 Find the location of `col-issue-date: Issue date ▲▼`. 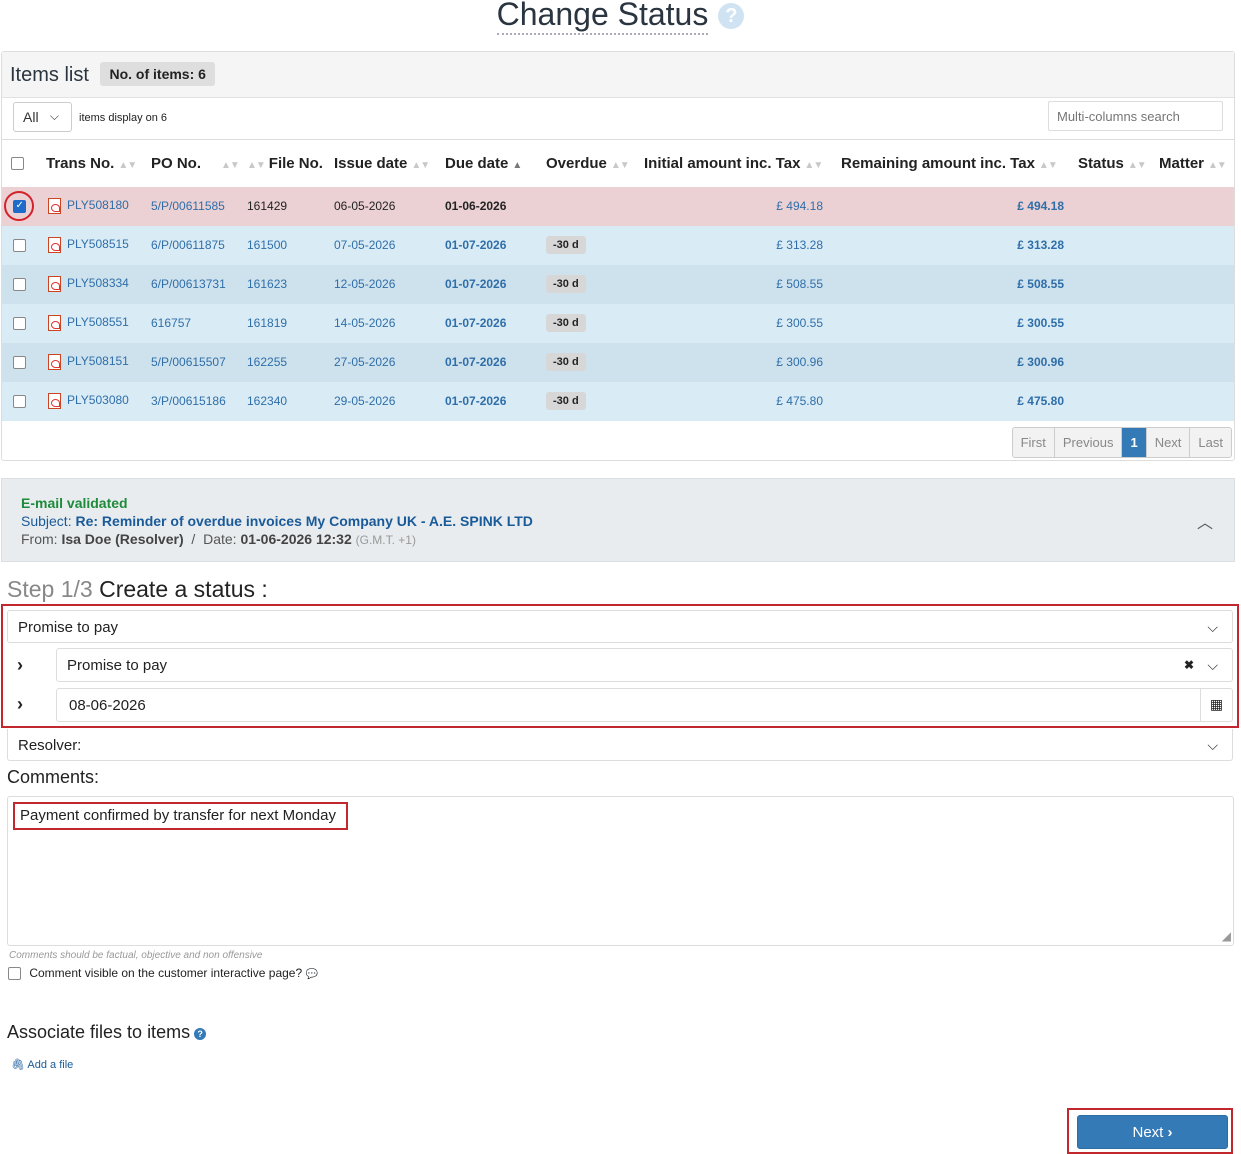

col-issue-date: Issue date ▲▼ is located at coordinates (385, 163).